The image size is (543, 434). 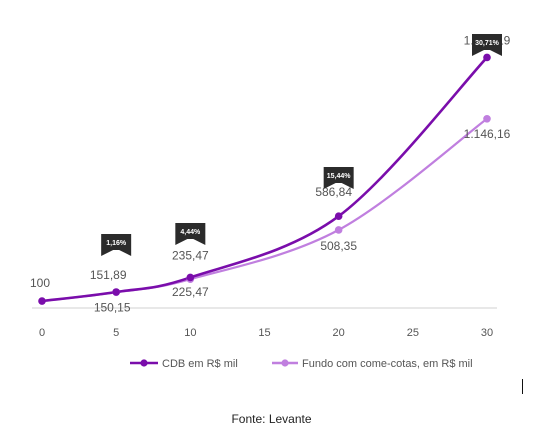 I want to click on data-label: 586,84, so click(x=333, y=192).